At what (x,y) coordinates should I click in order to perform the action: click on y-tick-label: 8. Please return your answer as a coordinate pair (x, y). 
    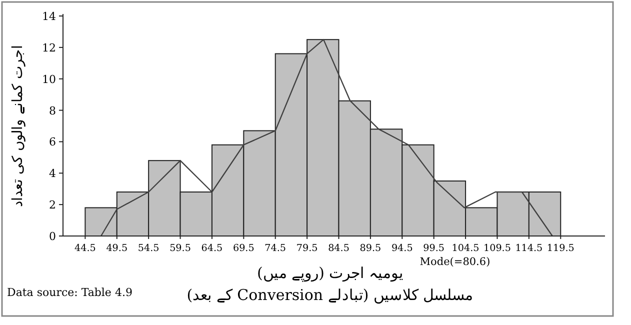
    Looking at the image, I should click on (52, 111).